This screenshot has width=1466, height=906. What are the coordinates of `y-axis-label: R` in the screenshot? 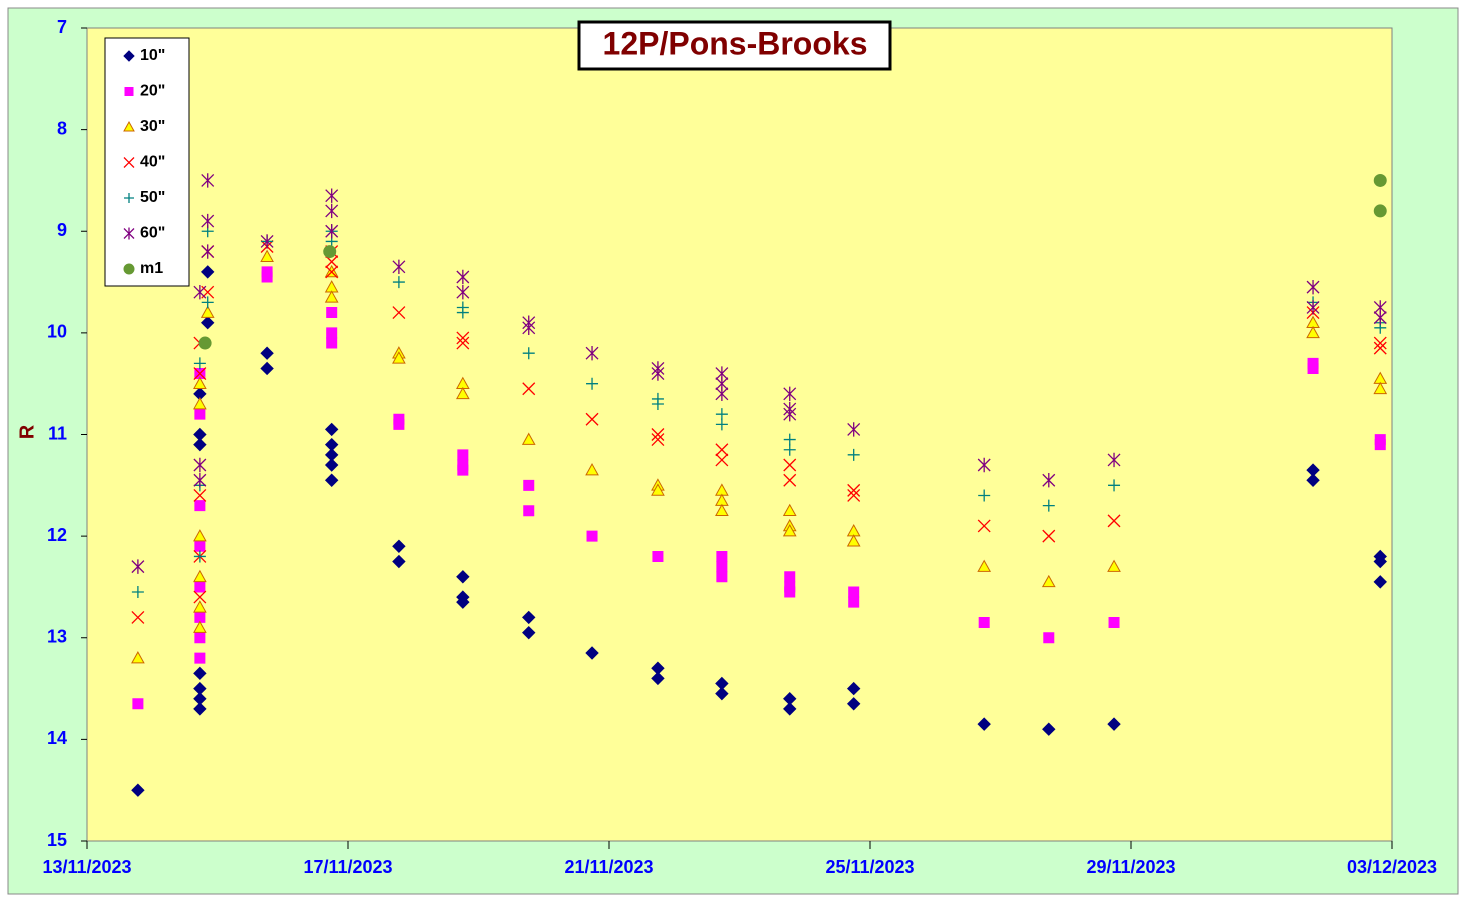 It's located at (27, 431).